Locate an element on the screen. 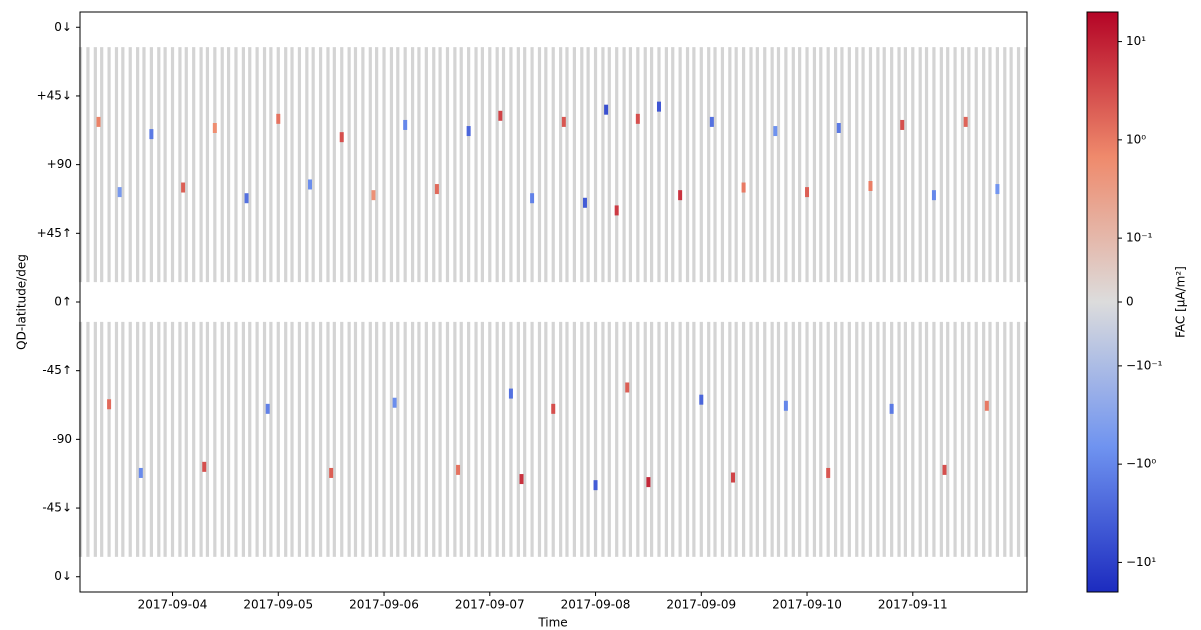  colorbar-tick-label: −10⁰ is located at coordinates (1141, 464).